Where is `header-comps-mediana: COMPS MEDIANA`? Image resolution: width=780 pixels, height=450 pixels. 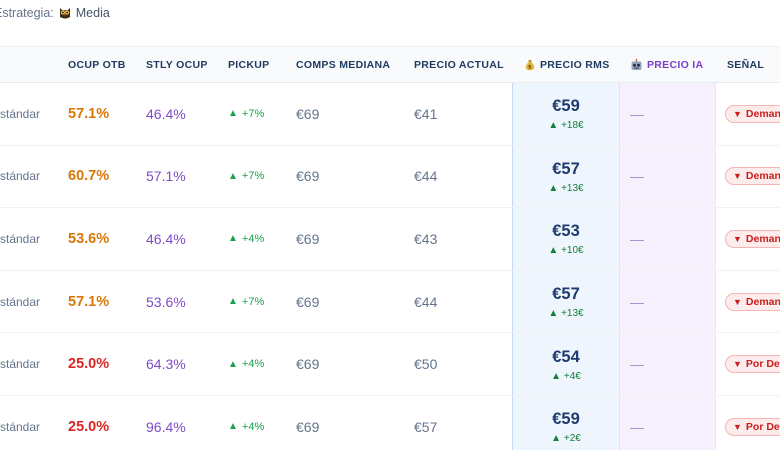 header-comps-mediana: COMPS MEDIANA is located at coordinates (343, 65).